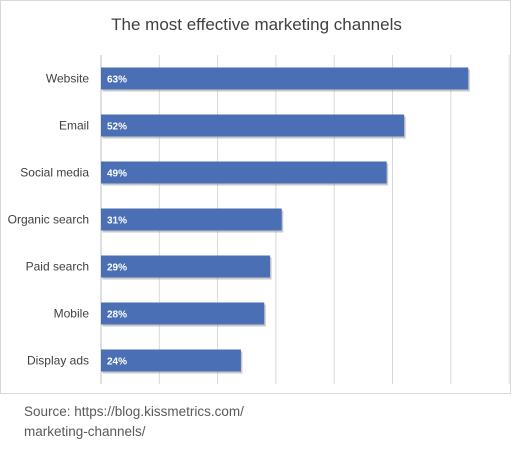  What do you see at coordinates (117, 80) in the screenshot?
I see `value-label: 63%` at bounding box center [117, 80].